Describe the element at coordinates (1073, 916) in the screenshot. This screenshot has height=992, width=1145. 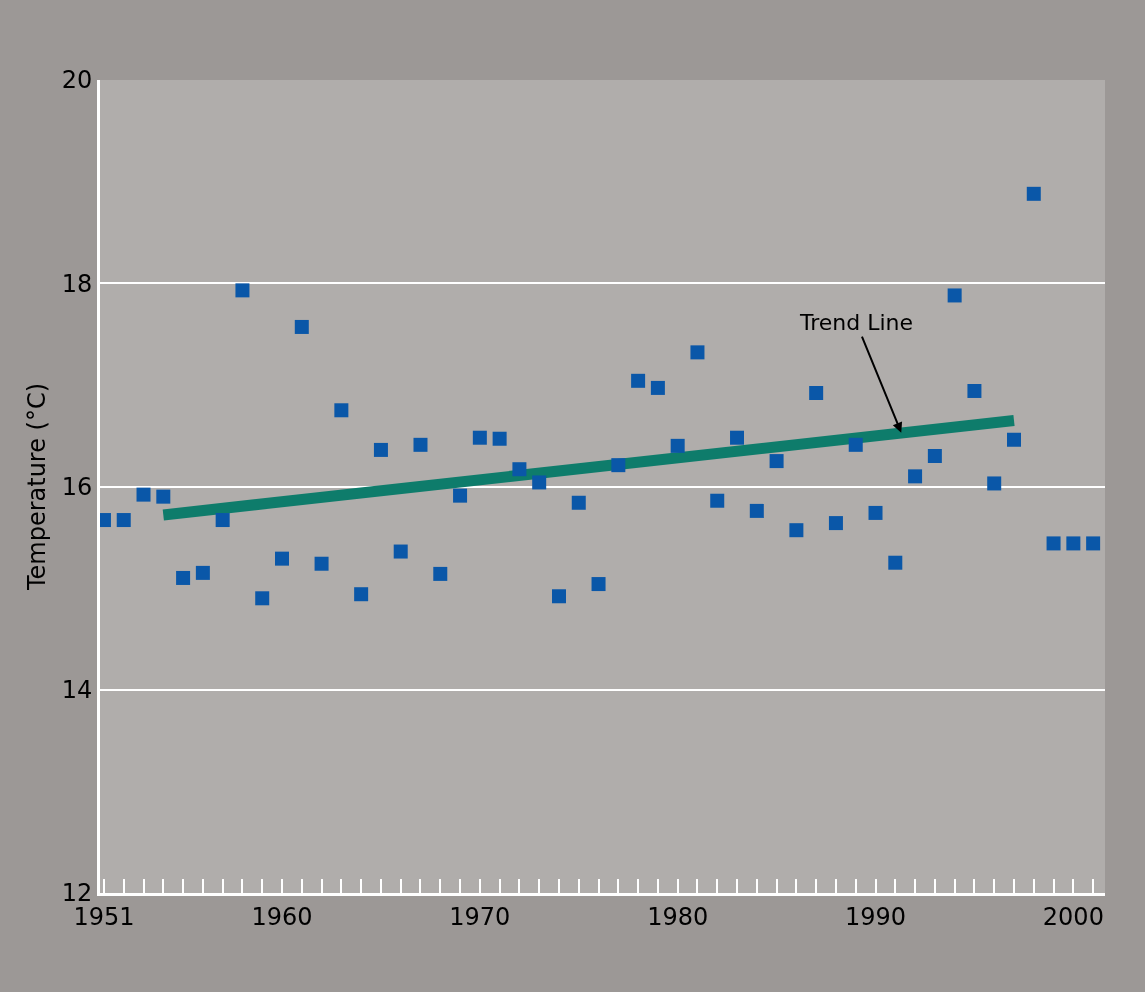
I see `x-tick-label: 2000` at that location.